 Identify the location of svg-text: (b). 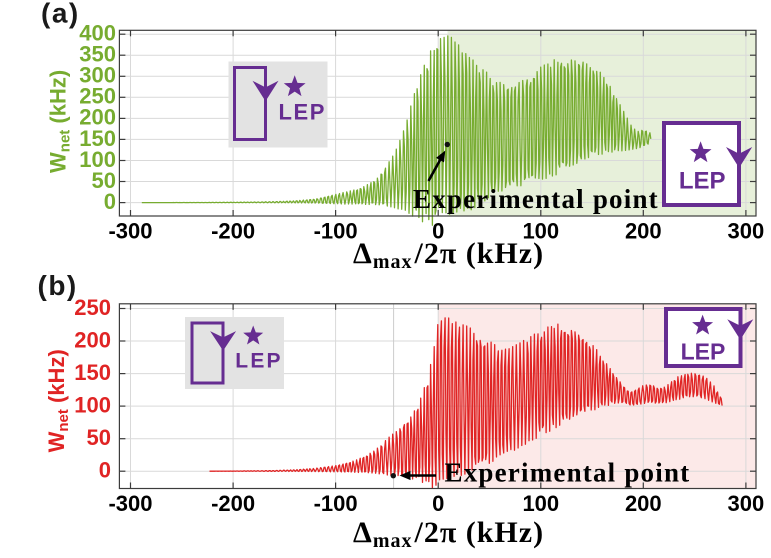
(58, 285).